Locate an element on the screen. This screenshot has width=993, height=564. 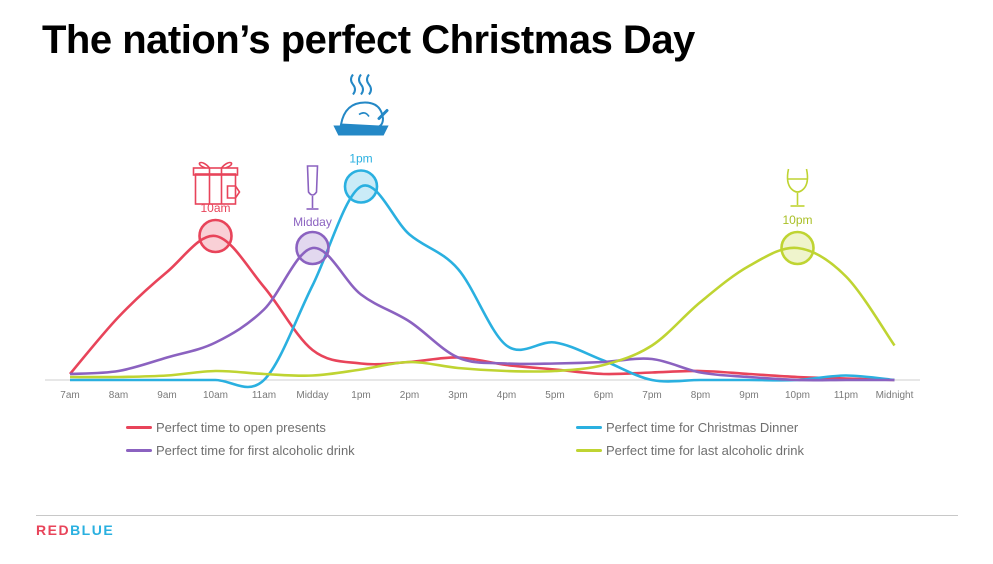
peak-label-last-drink: 10pm is located at coordinates (797, 220).